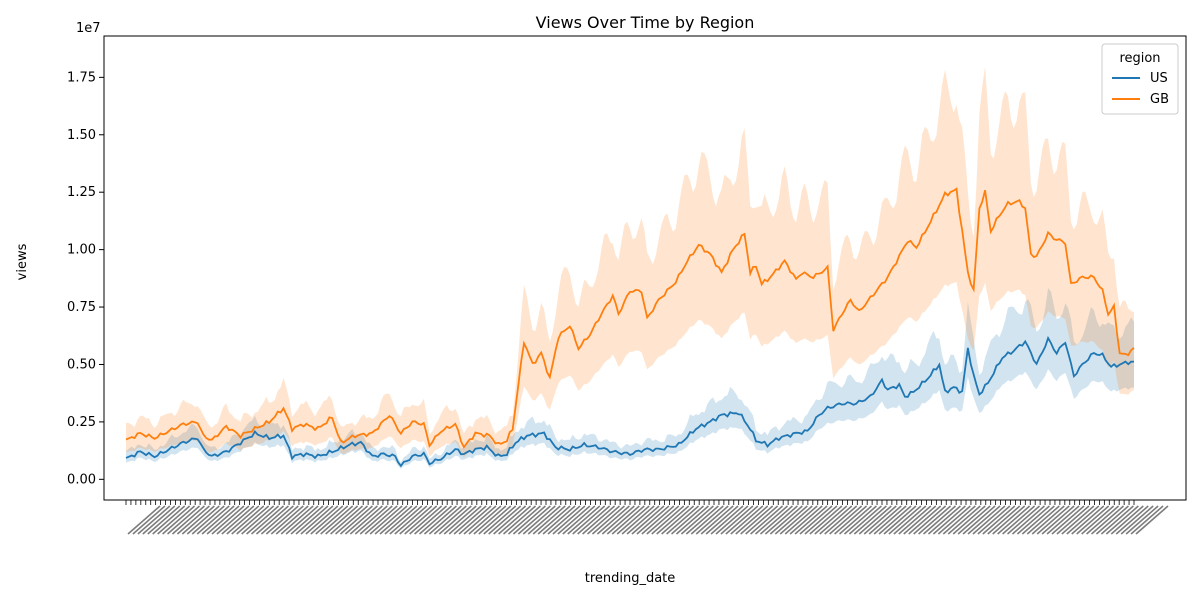 This screenshot has width=1200, height=600. I want to click on y-tick-label: 1.50, so click(81, 135).